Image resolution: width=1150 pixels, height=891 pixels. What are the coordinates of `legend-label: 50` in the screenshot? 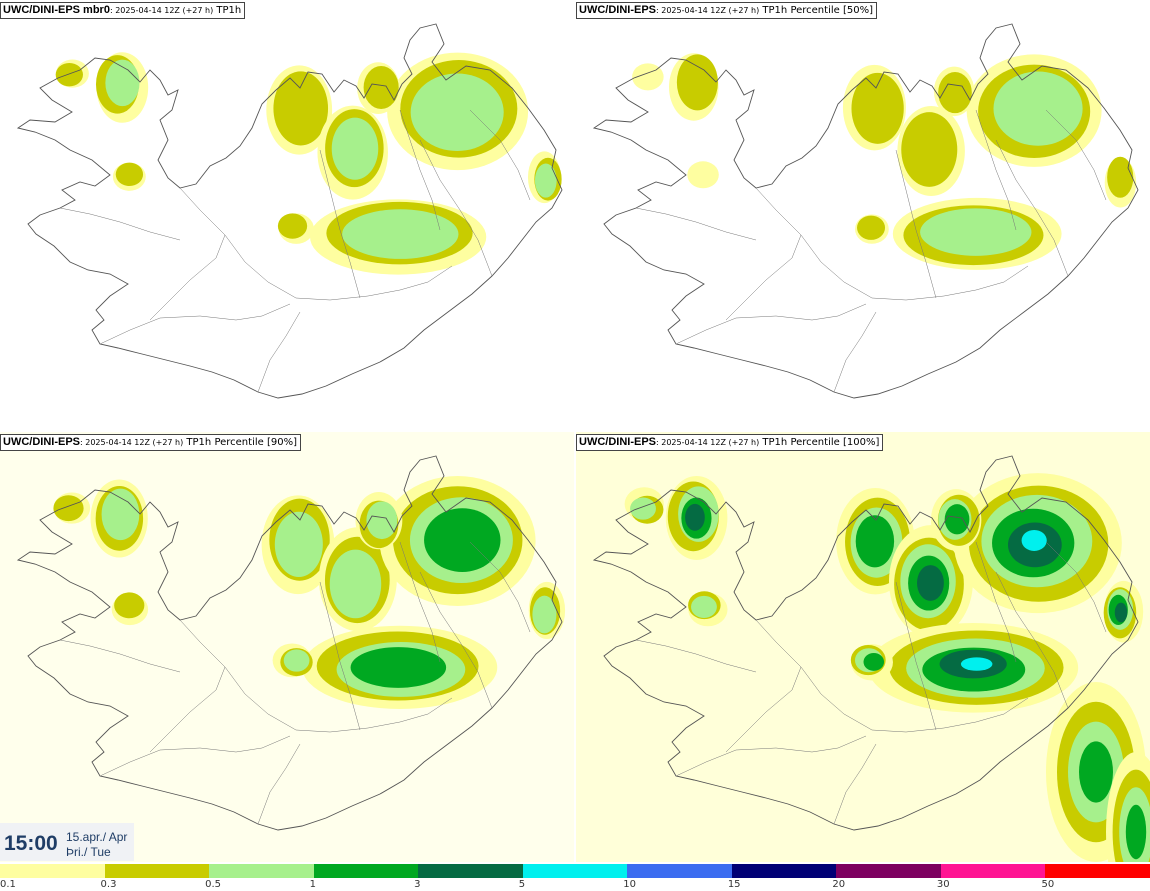 It's located at (1048, 884).